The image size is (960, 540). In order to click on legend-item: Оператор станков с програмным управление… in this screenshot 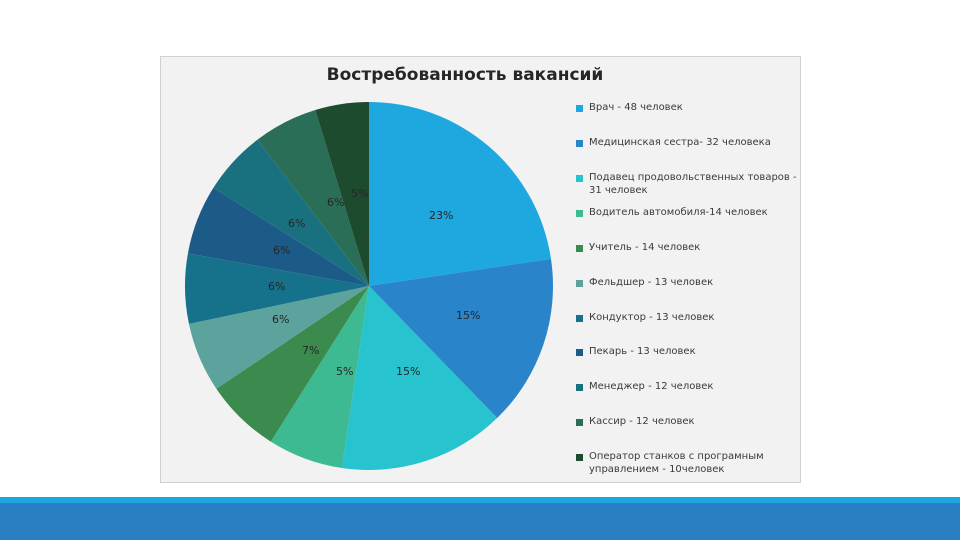, I will do `click(687, 463)`.